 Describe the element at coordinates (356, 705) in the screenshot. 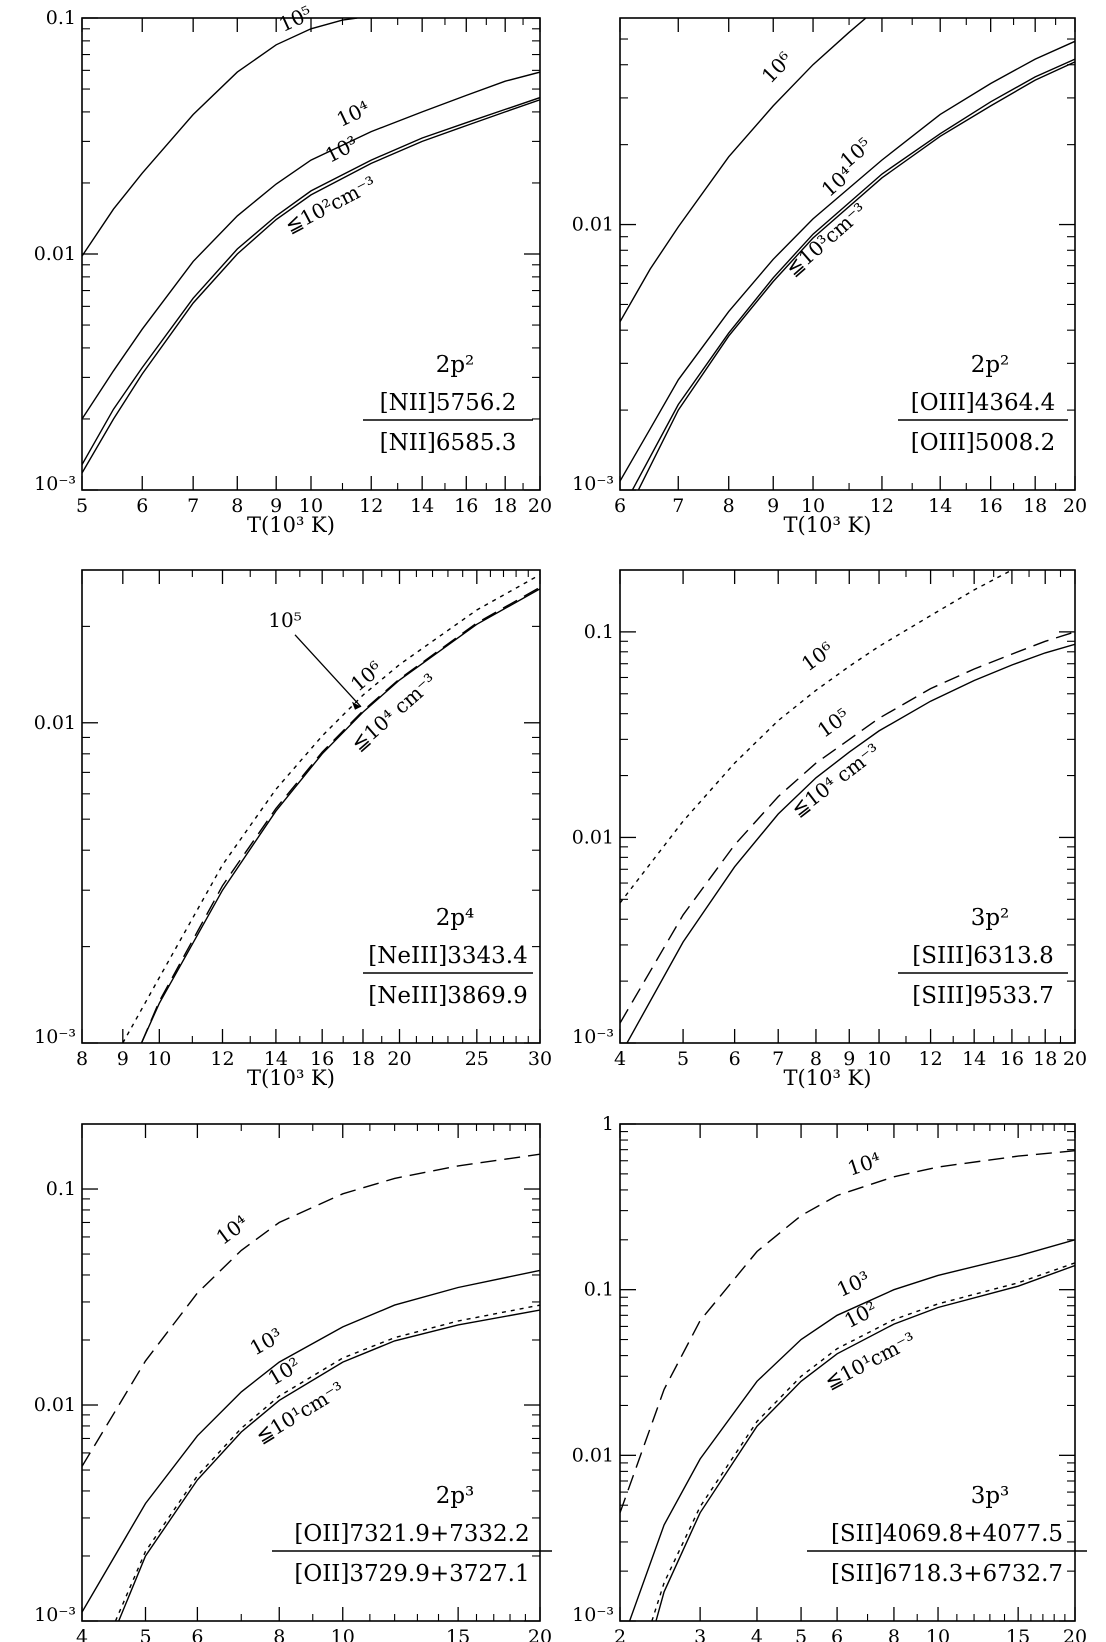

I see `arrow-head` at that location.